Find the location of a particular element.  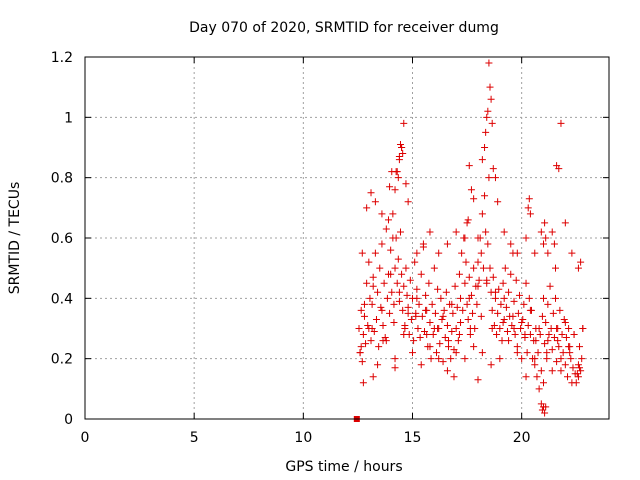

y-tick-label: 1.2 is located at coordinates (62, 58).